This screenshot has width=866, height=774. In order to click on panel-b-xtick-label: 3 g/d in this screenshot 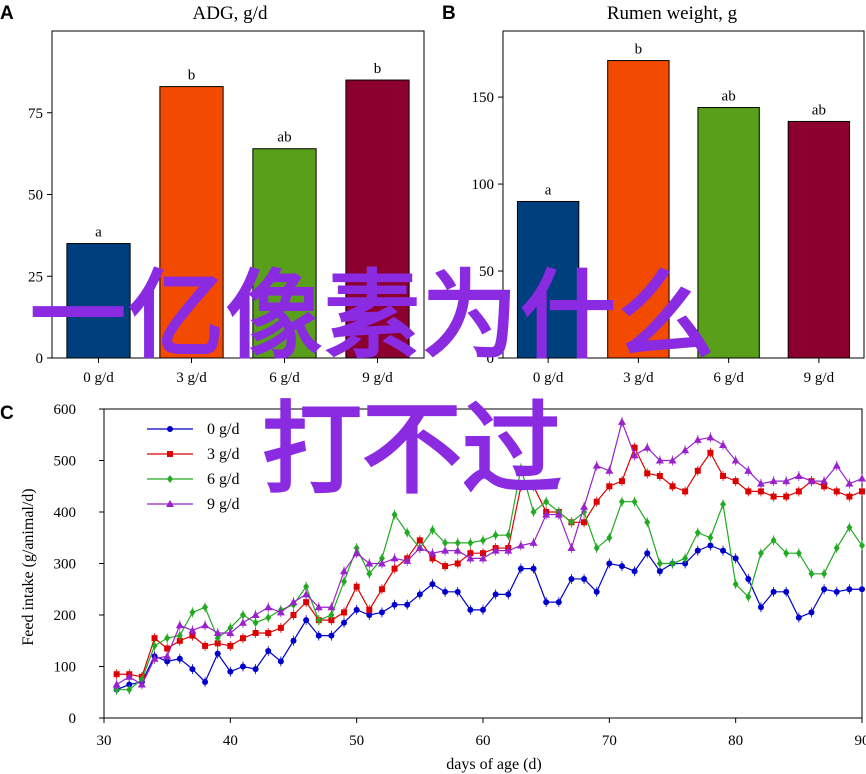, I will do `click(638, 378)`.